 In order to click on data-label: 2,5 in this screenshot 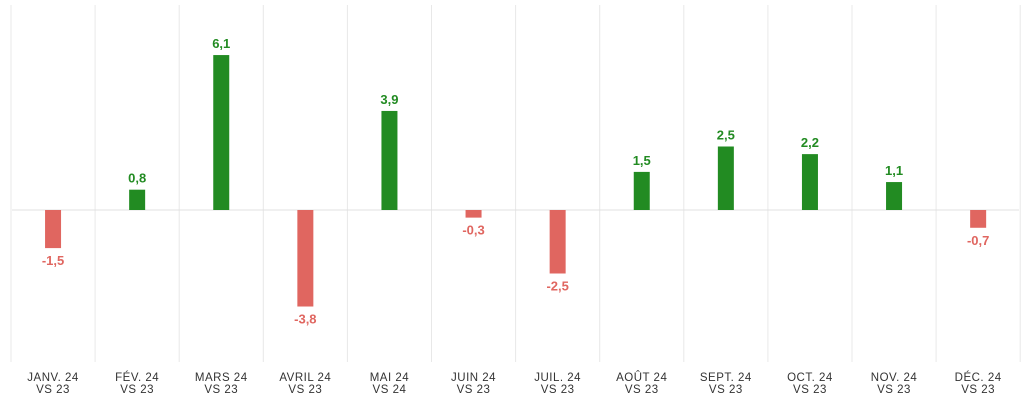, I will do `click(726, 135)`.